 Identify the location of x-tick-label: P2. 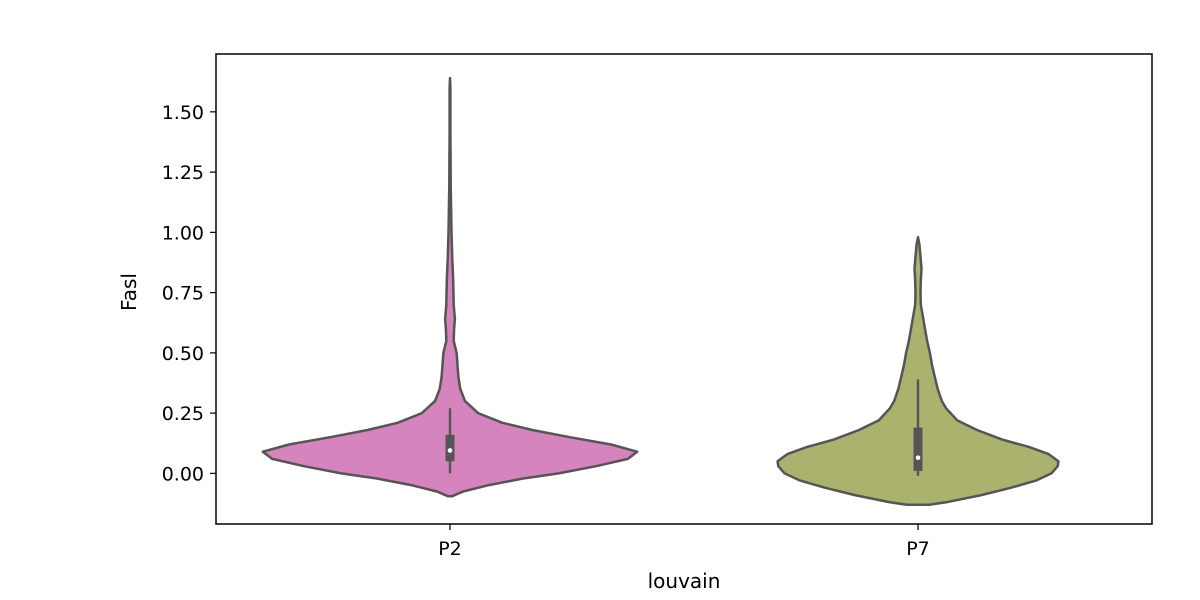
(450, 549).